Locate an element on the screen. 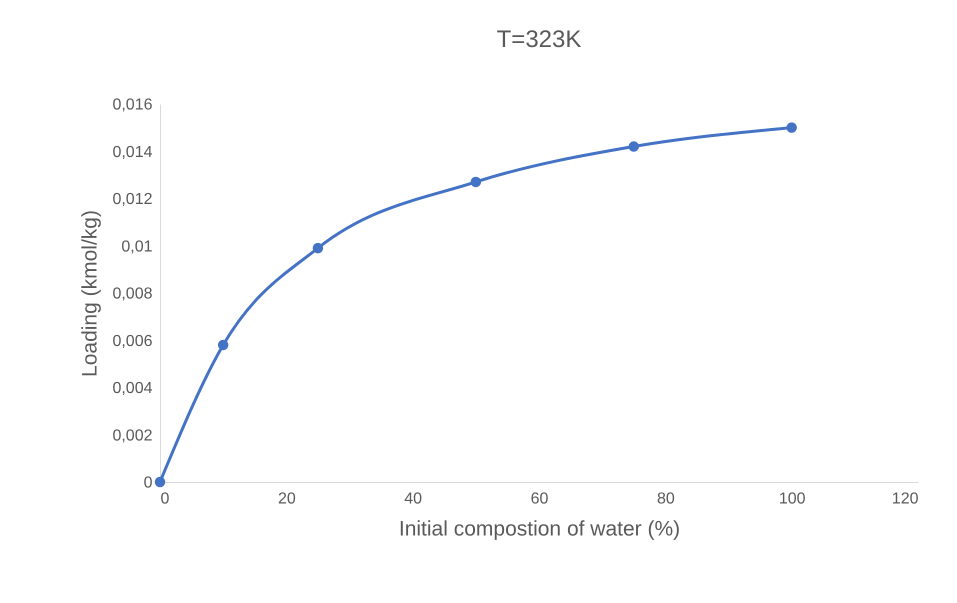 This screenshot has width=957, height=603. y-tick-label: 0,006 is located at coordinates (132, 341).